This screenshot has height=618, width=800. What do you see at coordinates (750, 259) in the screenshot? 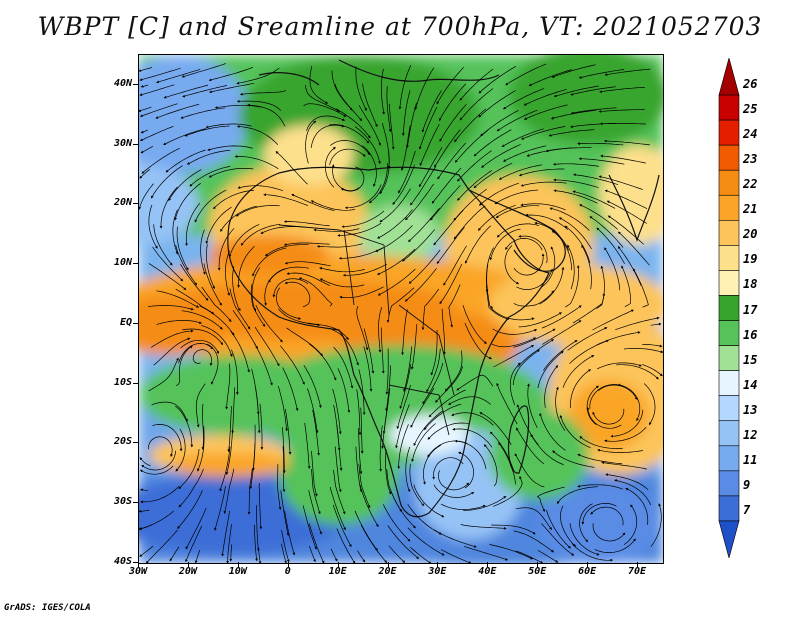
I see `colorbar-label: 19` at bounding box center [750, 259].